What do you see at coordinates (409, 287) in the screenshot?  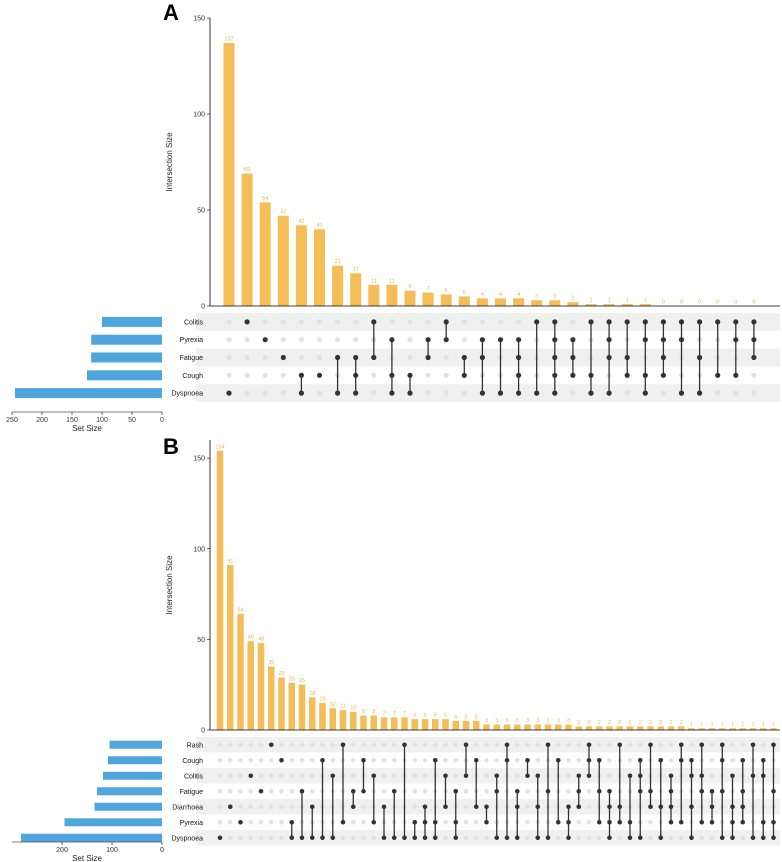 I see `intersection-bar-label: 8` at bounding box center [409, 287].